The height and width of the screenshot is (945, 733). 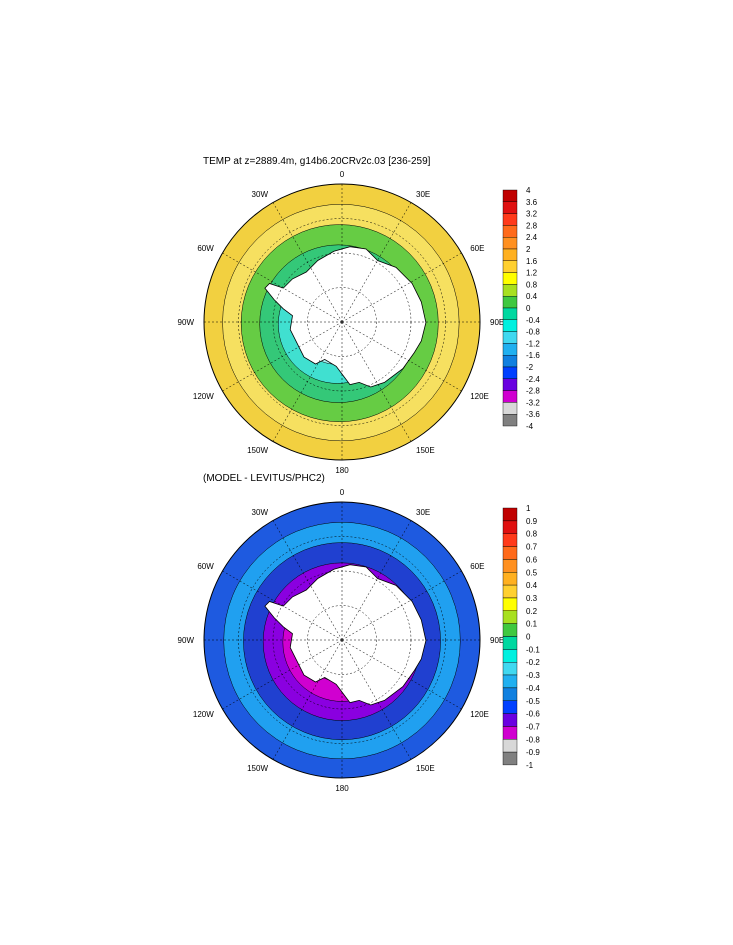 What do you see at coordinates (532, 202) in the screenshot?
I see `colorbar-label: 3.6` at bounding box center [532, 202].